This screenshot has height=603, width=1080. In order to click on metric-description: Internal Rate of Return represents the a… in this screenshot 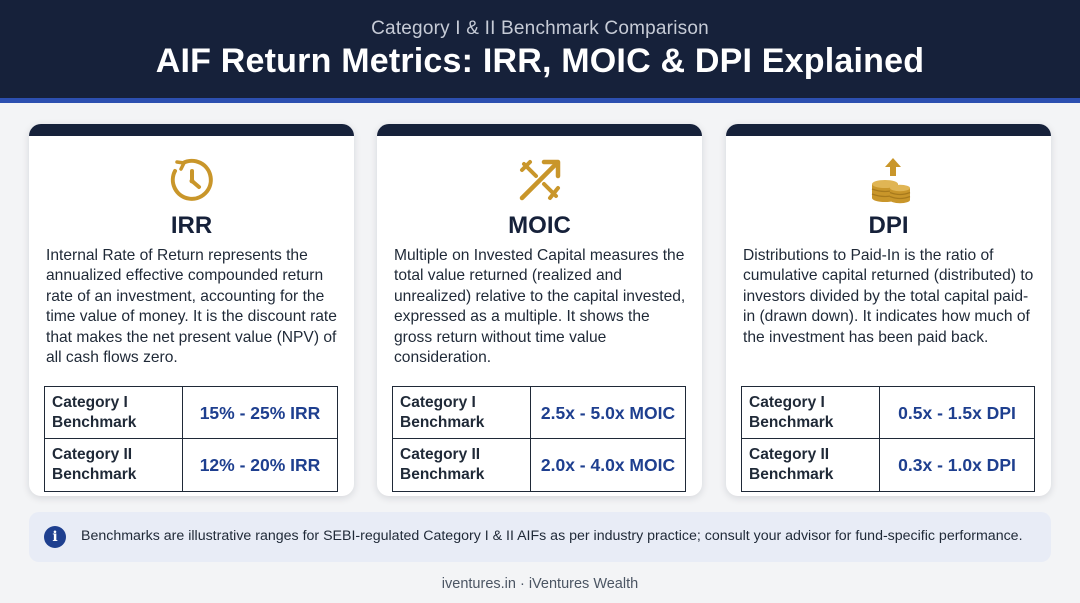, I will do `click(191, 307)`.